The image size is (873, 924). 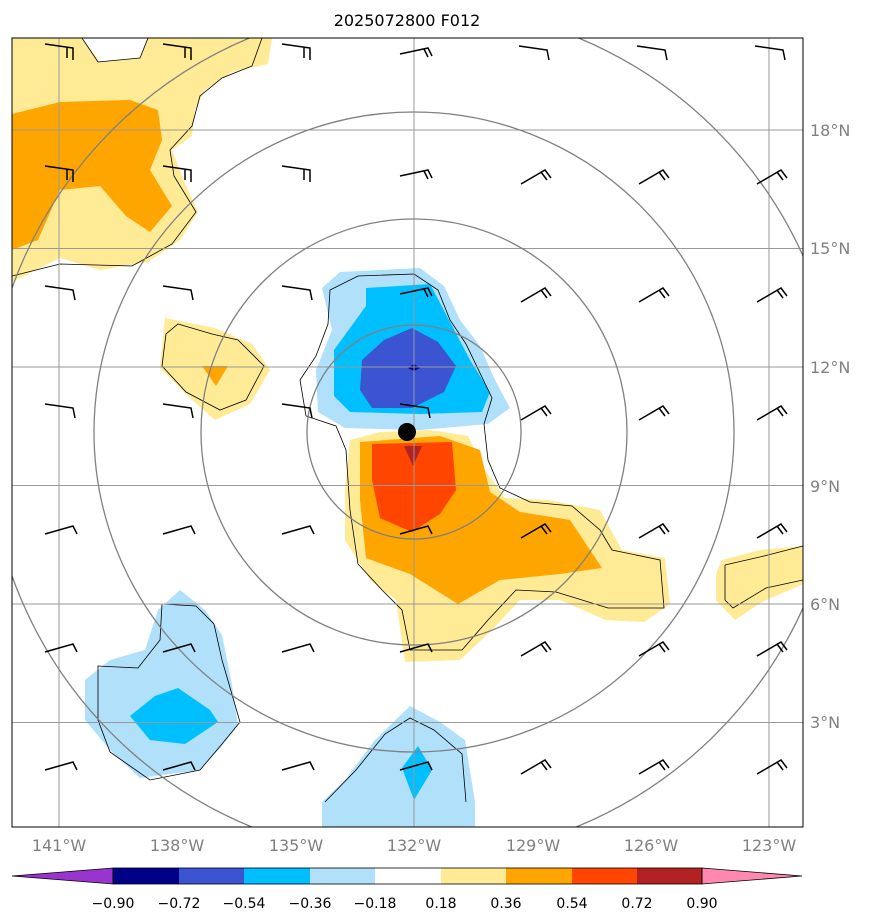 I want to click on lat-label-12n: 12°N, so click(x=830, y=367).